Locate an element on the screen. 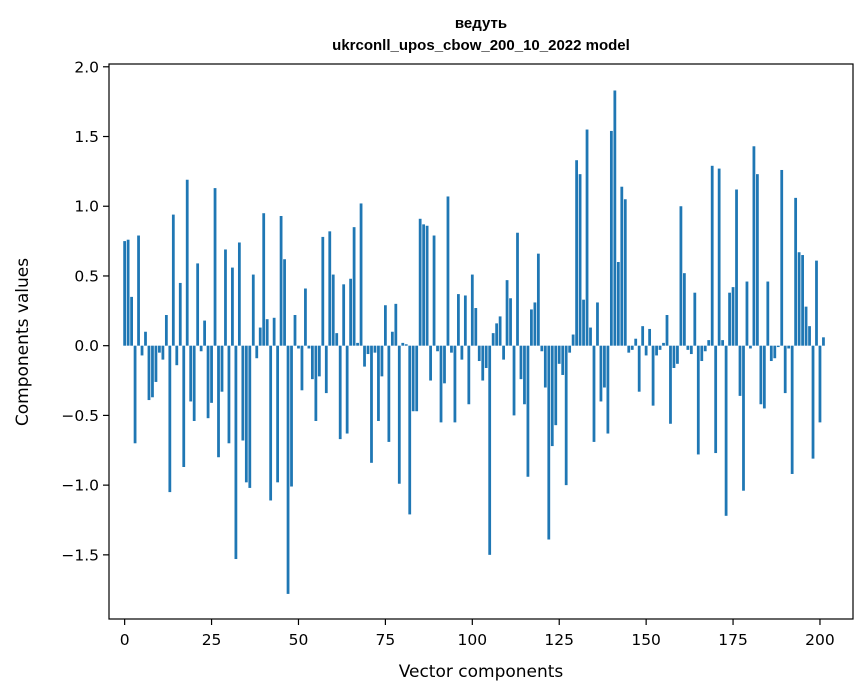 Image resolution: width=867 pixels, height=696 pixels. y-tick-label-6: 1.5 is located at coordinates (86, 137).